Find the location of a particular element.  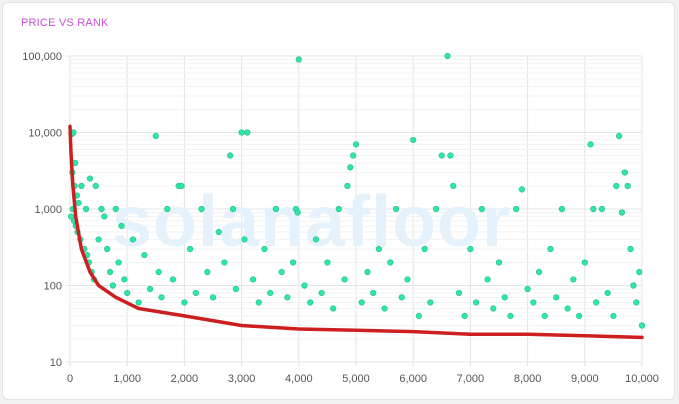

y-tick-label: 10 is located at coordinates (56, 363).